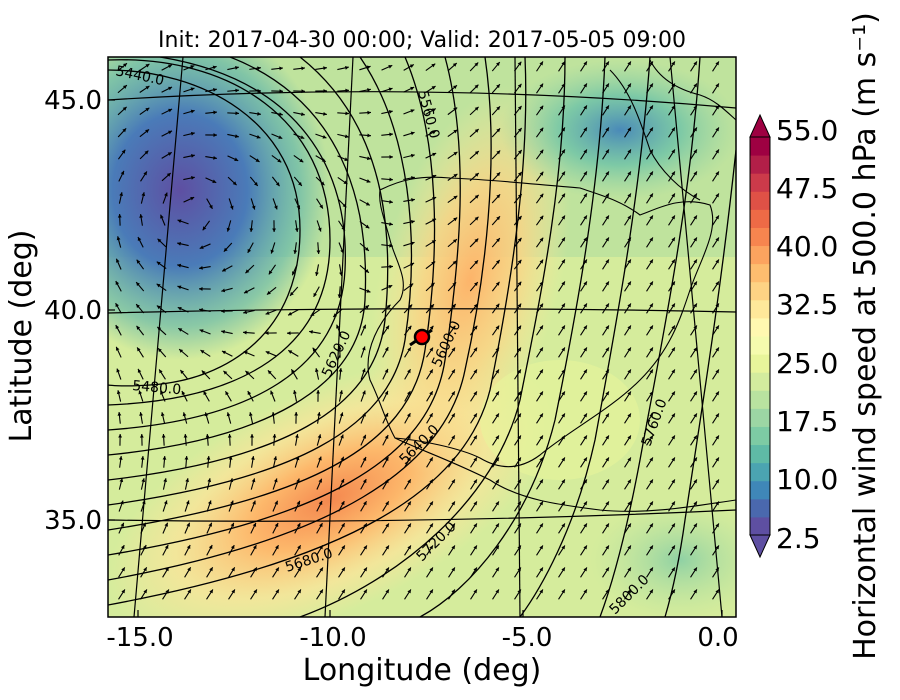  What do you see at coordinates (760, 237) in the screenshot?
I see `colorbar-segment` at bounding box center [760, 237].